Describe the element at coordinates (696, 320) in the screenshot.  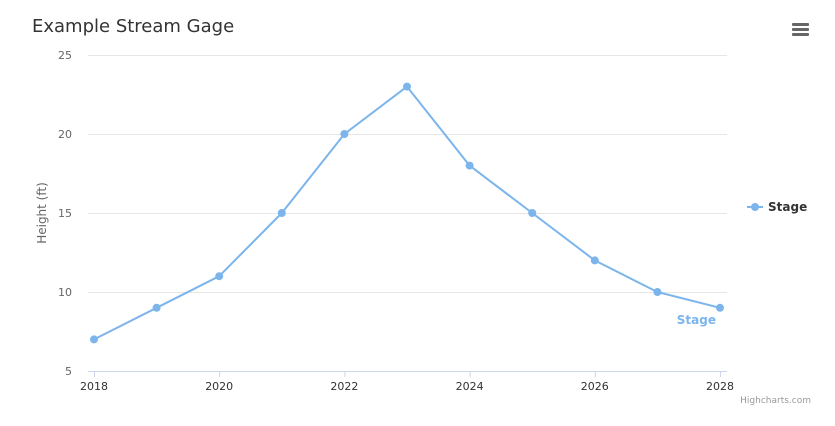
I see `series-end-label: Stage` at that location.